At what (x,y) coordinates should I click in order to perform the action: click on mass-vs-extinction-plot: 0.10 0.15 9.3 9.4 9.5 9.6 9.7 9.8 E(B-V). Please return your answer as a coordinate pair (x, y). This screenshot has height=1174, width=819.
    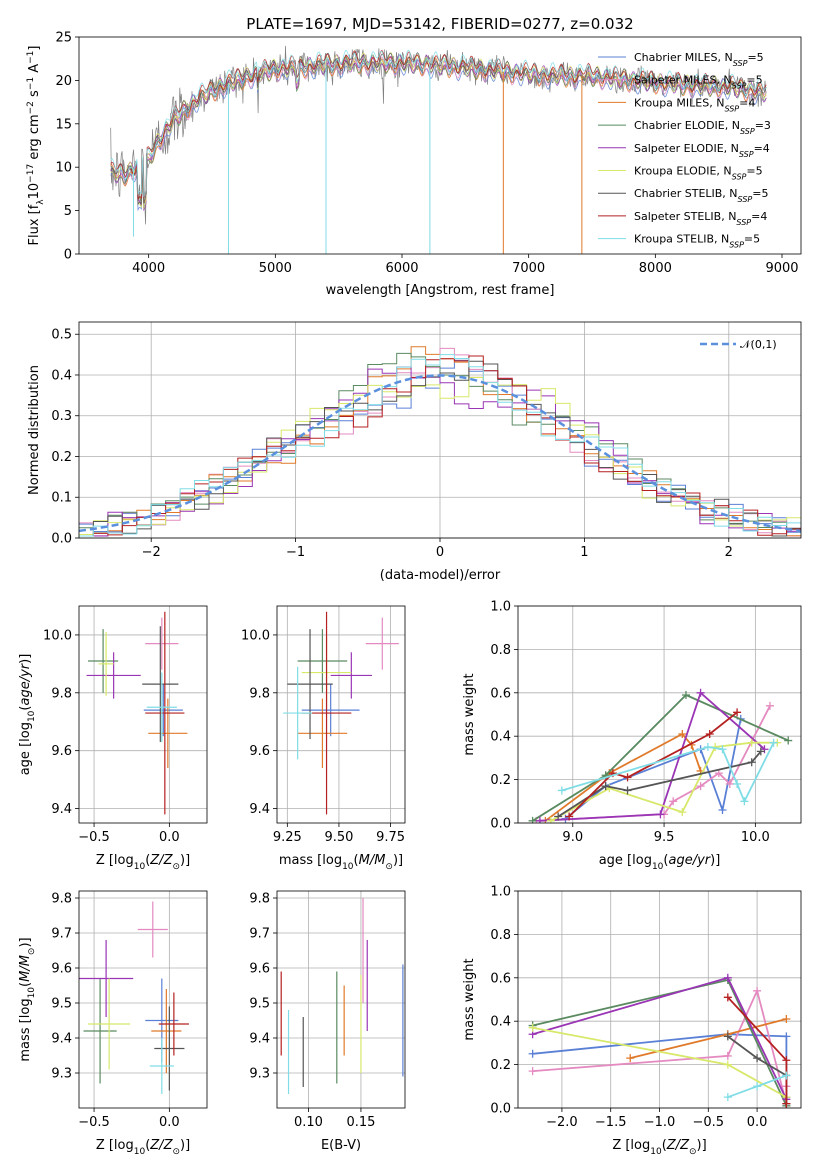
    Looking at the image, I should click on (327, 1021).